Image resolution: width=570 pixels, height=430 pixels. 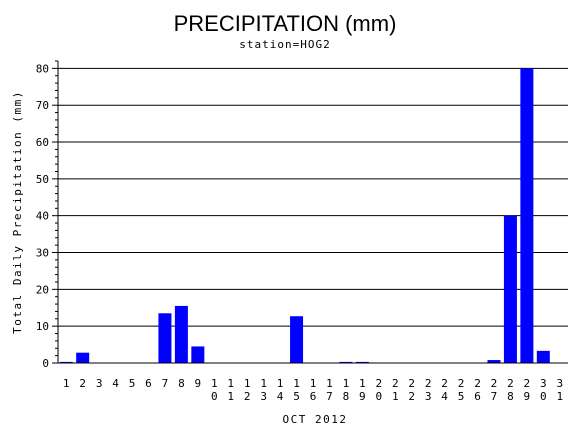 What do you see at coordinates (99, 383) in the screenshot?
I see `x-tick-label: 3` at bounding box center [99, 383].